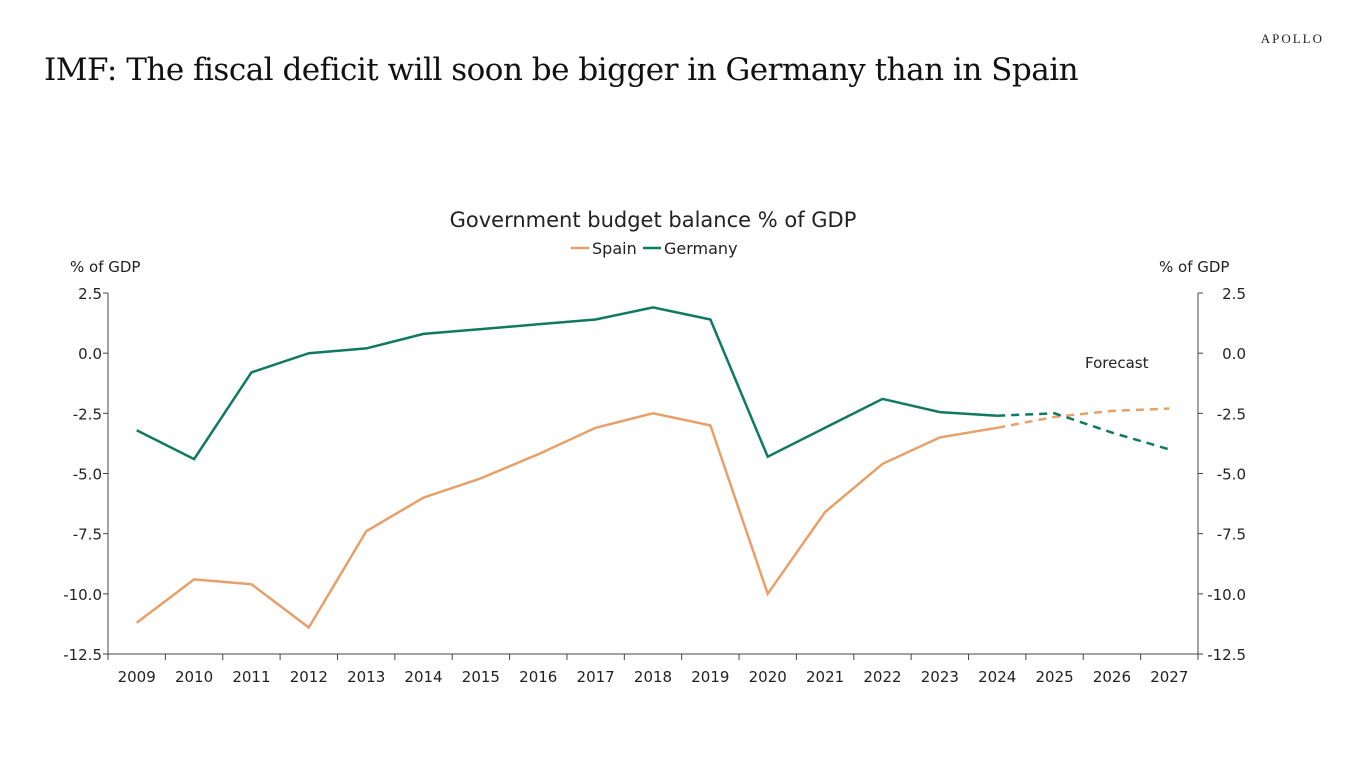  What do you see at coordinates (105, 267) in the screenshot?
I see `y-axis-label-left: % of GDP` at bounding box center [105, 267].